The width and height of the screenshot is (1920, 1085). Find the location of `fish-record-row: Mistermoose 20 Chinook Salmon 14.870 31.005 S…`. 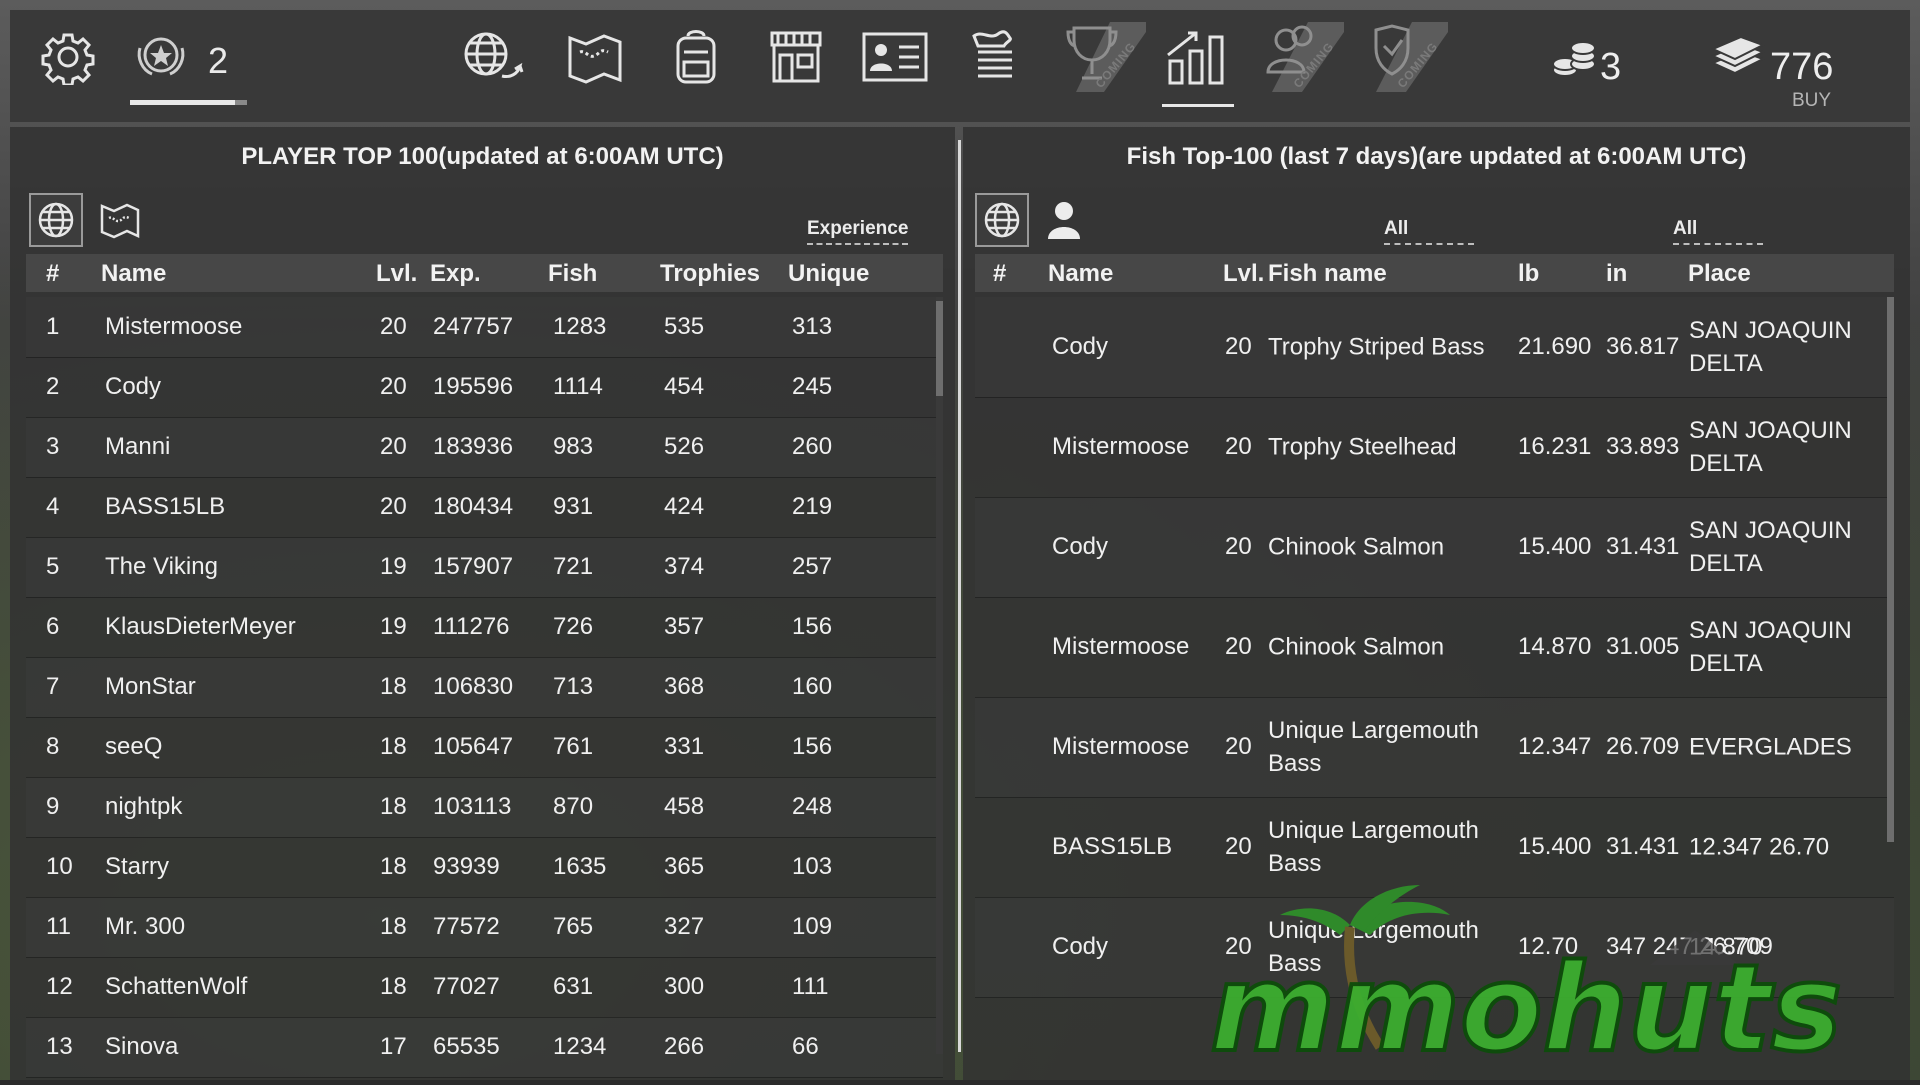

fish-record-row: Mistermoose 20 Chinook Salmon 14.870 31.005 S… is located at coordinates (1434, 647).